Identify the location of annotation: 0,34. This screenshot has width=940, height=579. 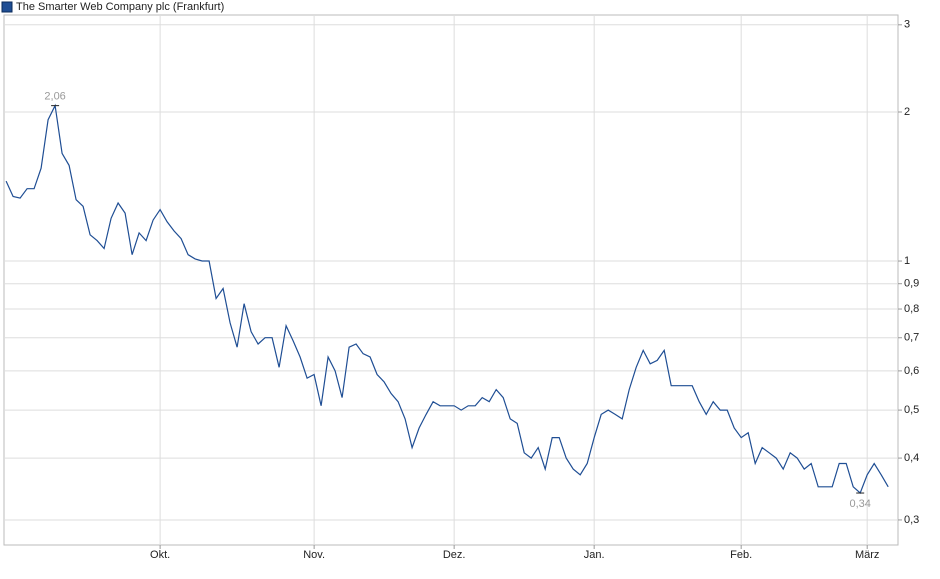
(859, 504).